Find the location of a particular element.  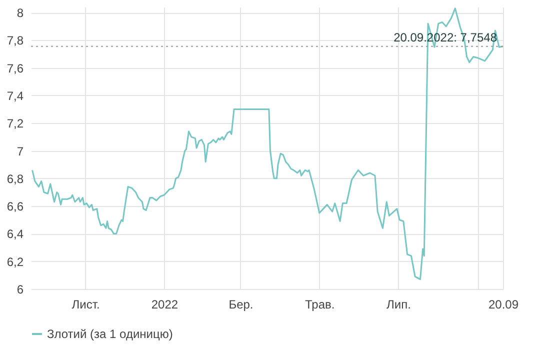

y-tick-label: 6 is located at coordinates (20, 289).